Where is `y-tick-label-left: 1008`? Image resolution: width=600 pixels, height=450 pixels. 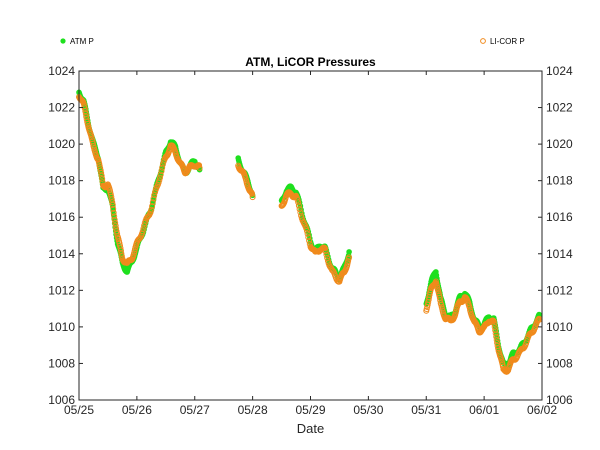 y-tick-label-left: 1008 is located at coordinates (61, 363).